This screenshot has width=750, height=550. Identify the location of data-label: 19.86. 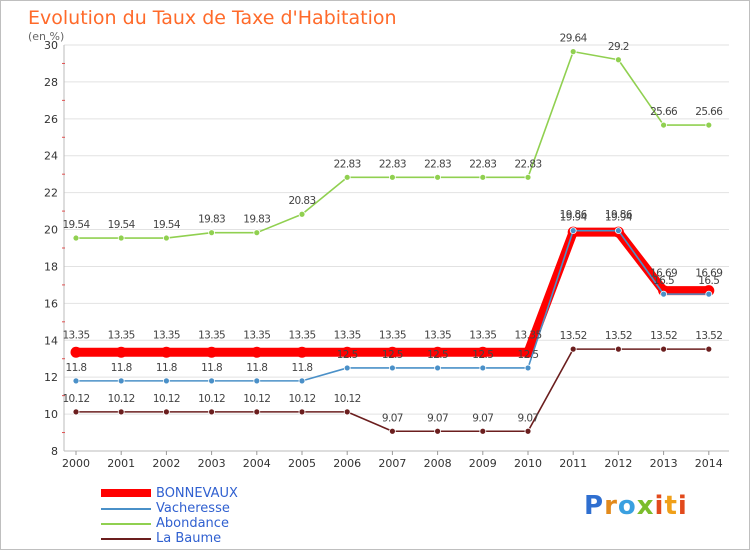
(619, 215).